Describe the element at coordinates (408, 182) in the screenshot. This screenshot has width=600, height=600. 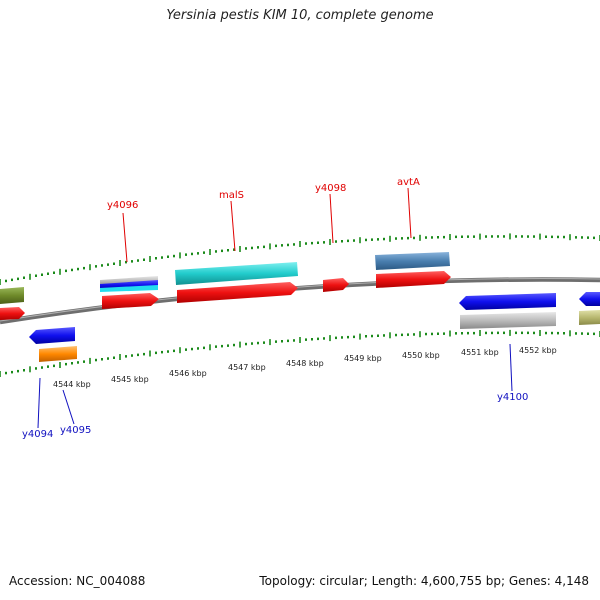
I see `gene-label-avtA: avtA` at that location.